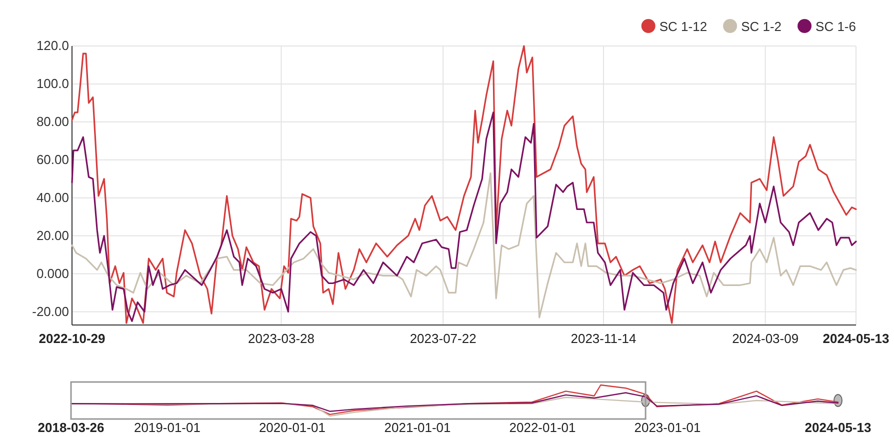 The image size is (894, 437). What do you see at coordinates (281, 338) in the screenshot?
I see `x-tick-label: 2023-03-28` at bounding box center [281, 338].